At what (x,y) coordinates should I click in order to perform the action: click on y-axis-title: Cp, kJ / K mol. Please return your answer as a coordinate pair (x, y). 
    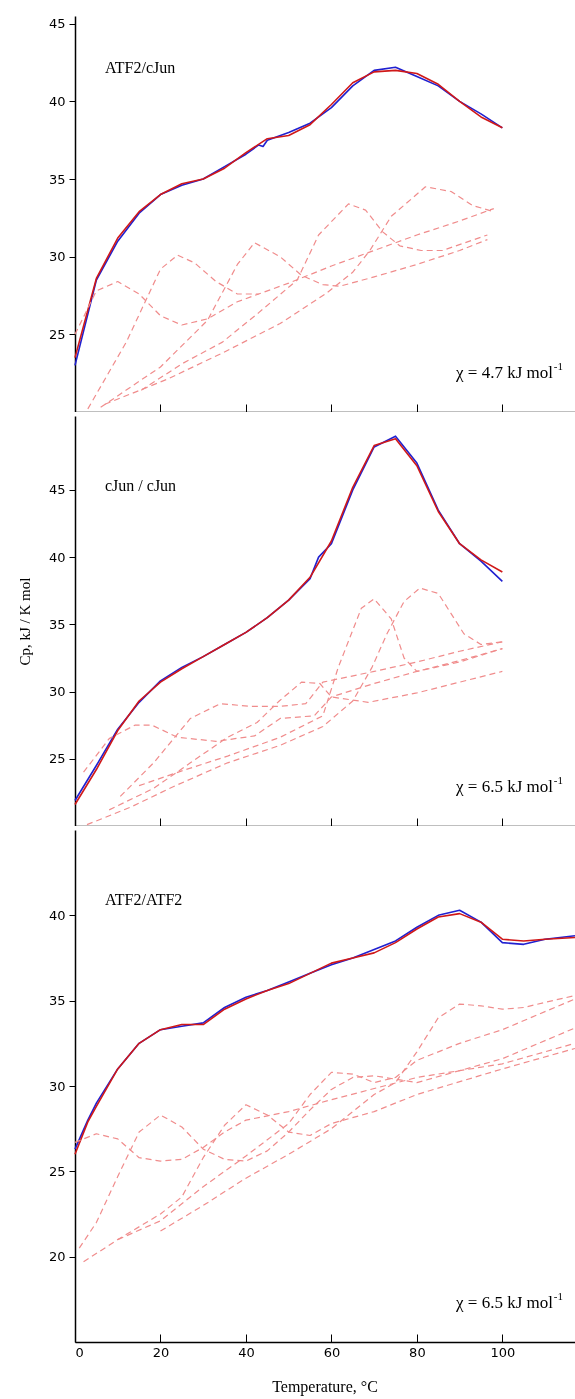
    Looking at the image, I should click on (24, 621).